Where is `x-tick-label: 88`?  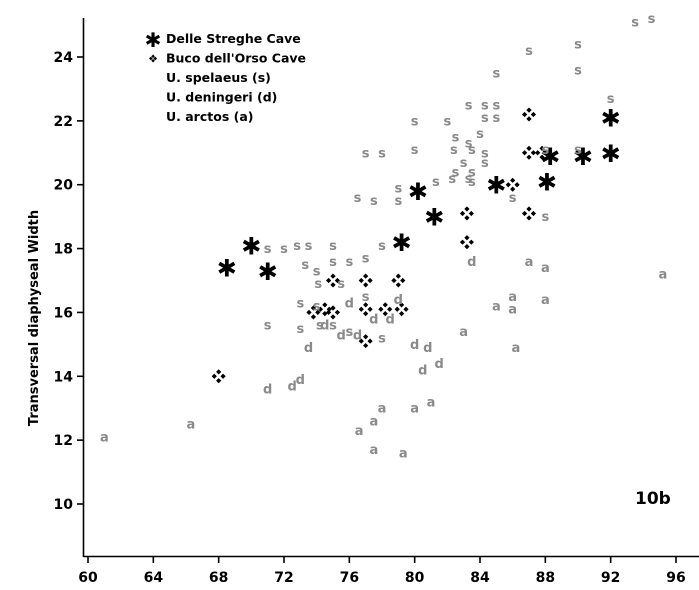 x-tick-label: 88 is located at coordinates (545, 578).